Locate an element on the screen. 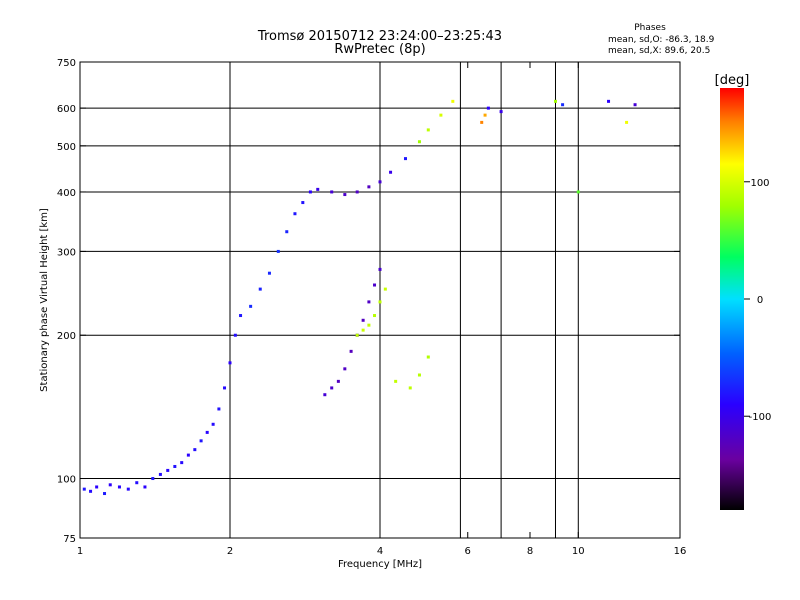 Image resolution: width=800 pixels, height=600 pixels. colorbar-tick-label: 0 is located at coordinates (760, 300).